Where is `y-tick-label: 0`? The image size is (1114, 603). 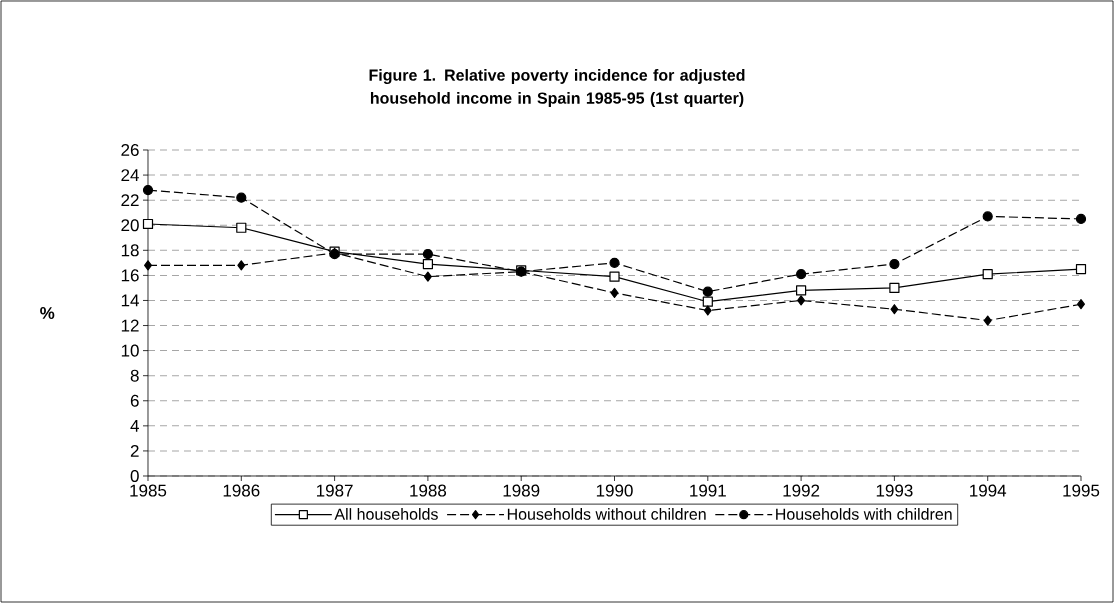
y-tick-label: 0 is located at coordinates (134, 476).